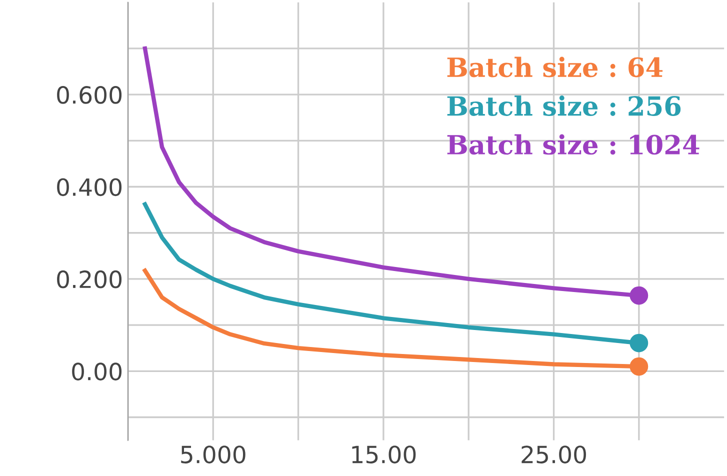  What do you see at coordinates (564, 106) in the screenshot?
I see `text: Batch size : 256` at bounding box center [564, 106].